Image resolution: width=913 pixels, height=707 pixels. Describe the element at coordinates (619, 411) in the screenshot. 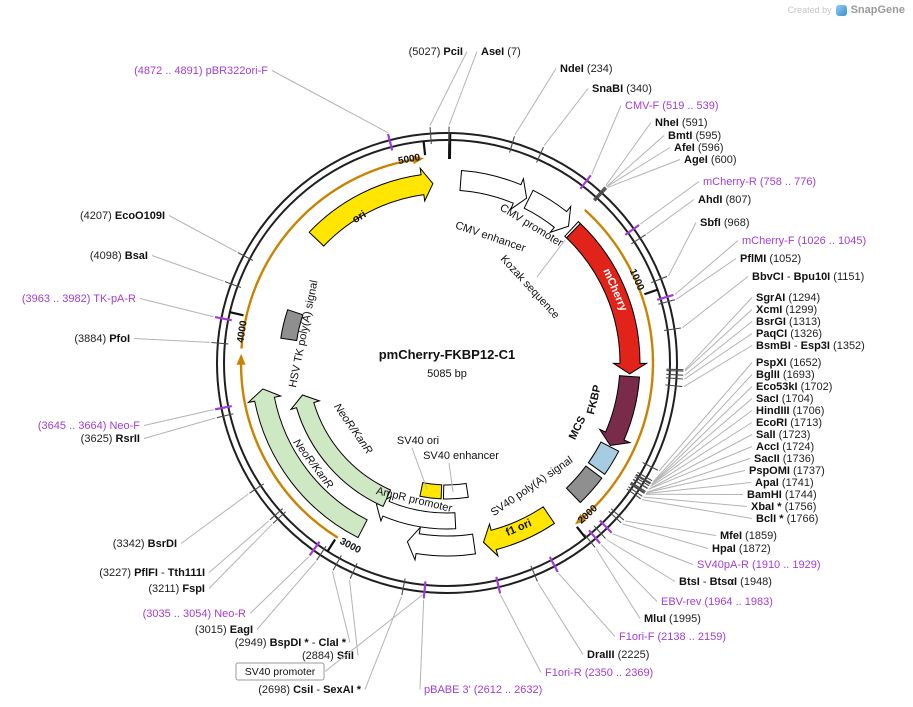

I see `feature-FKBP` at that location.